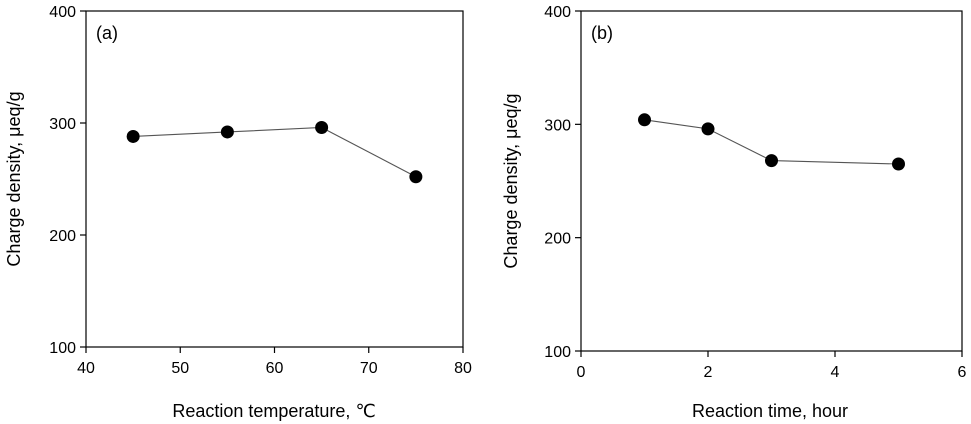 The height and width of the screenshot is (424, 971). Describe the element at coordinates (463, 368) in the screenshot. I see `x-tick-label: 80` at that location.